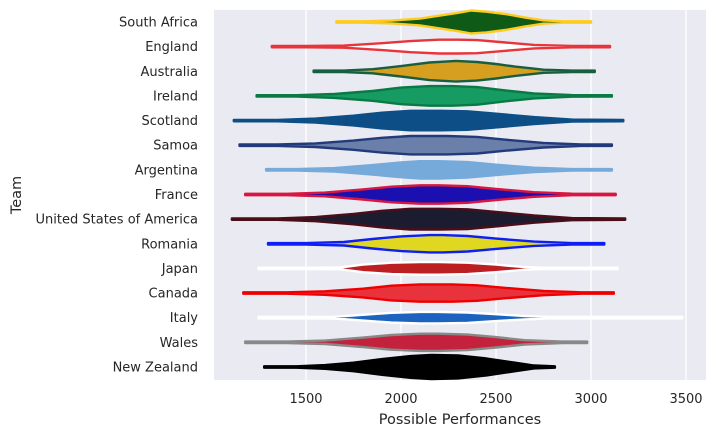 The width and height of the screenshot is (717, 437). Describe the element at coordinates (169, 72) in the screenshot. I see `y-tick-label: Australia` at that location.